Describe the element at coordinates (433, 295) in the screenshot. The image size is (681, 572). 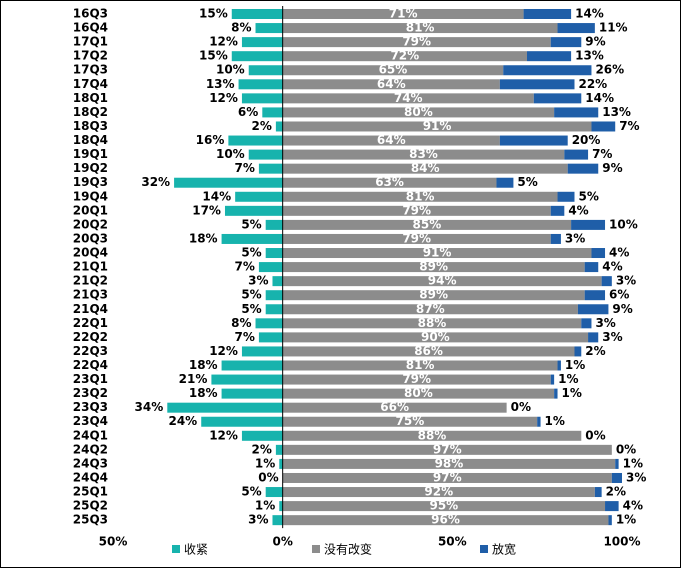
I see `value-label: 89%` at that location.